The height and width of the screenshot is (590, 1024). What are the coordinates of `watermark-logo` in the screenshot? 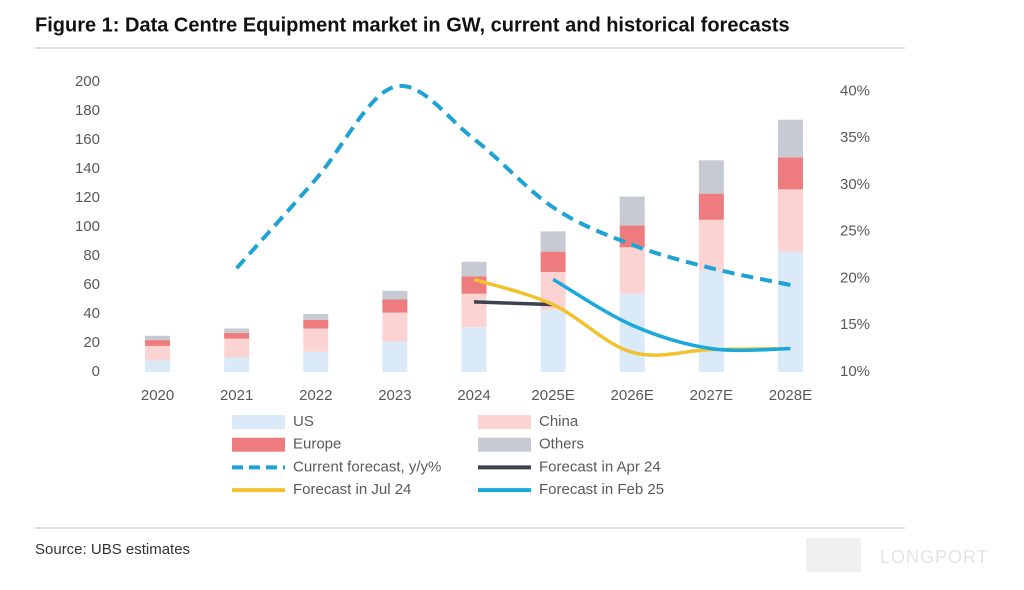 It's located at (833, 555).